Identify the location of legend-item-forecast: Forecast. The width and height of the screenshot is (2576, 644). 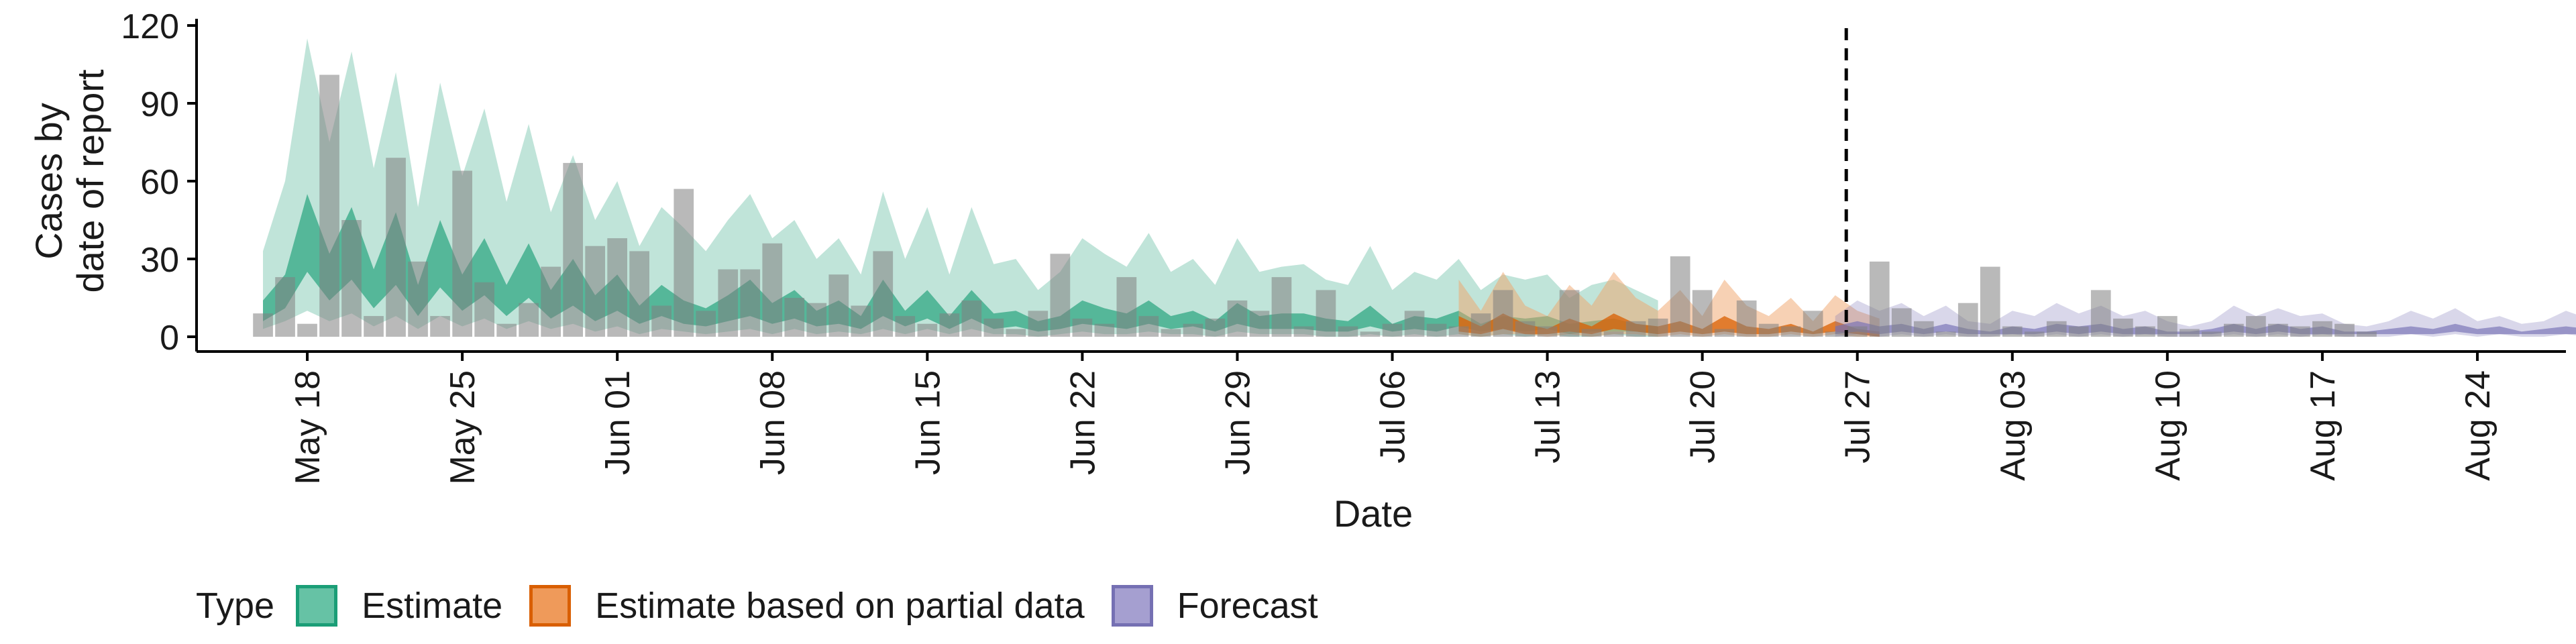
(1214, 606).